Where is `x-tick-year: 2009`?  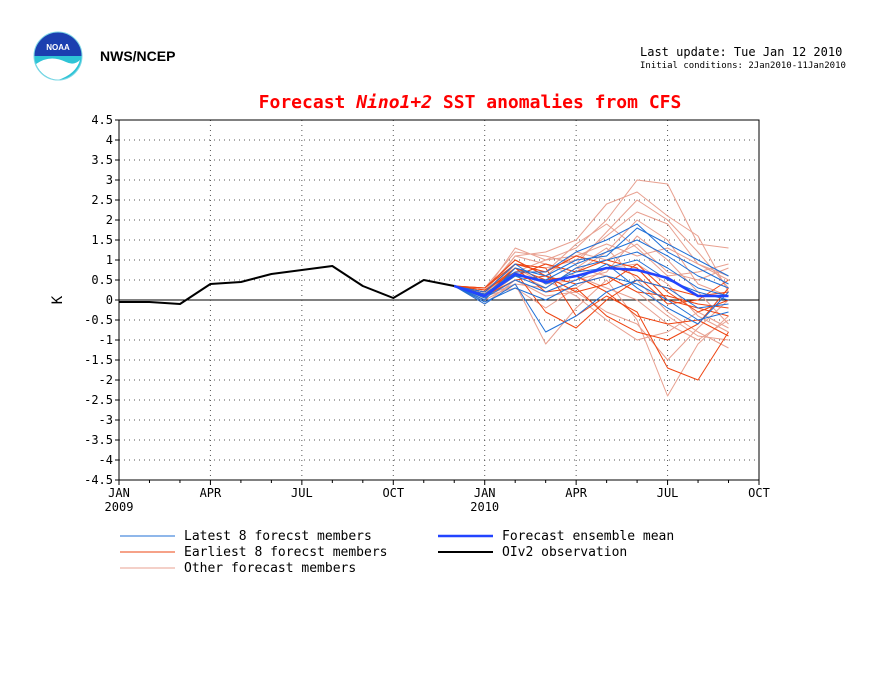 x-tick-year: 2009 is located at coordinates (119, 507).